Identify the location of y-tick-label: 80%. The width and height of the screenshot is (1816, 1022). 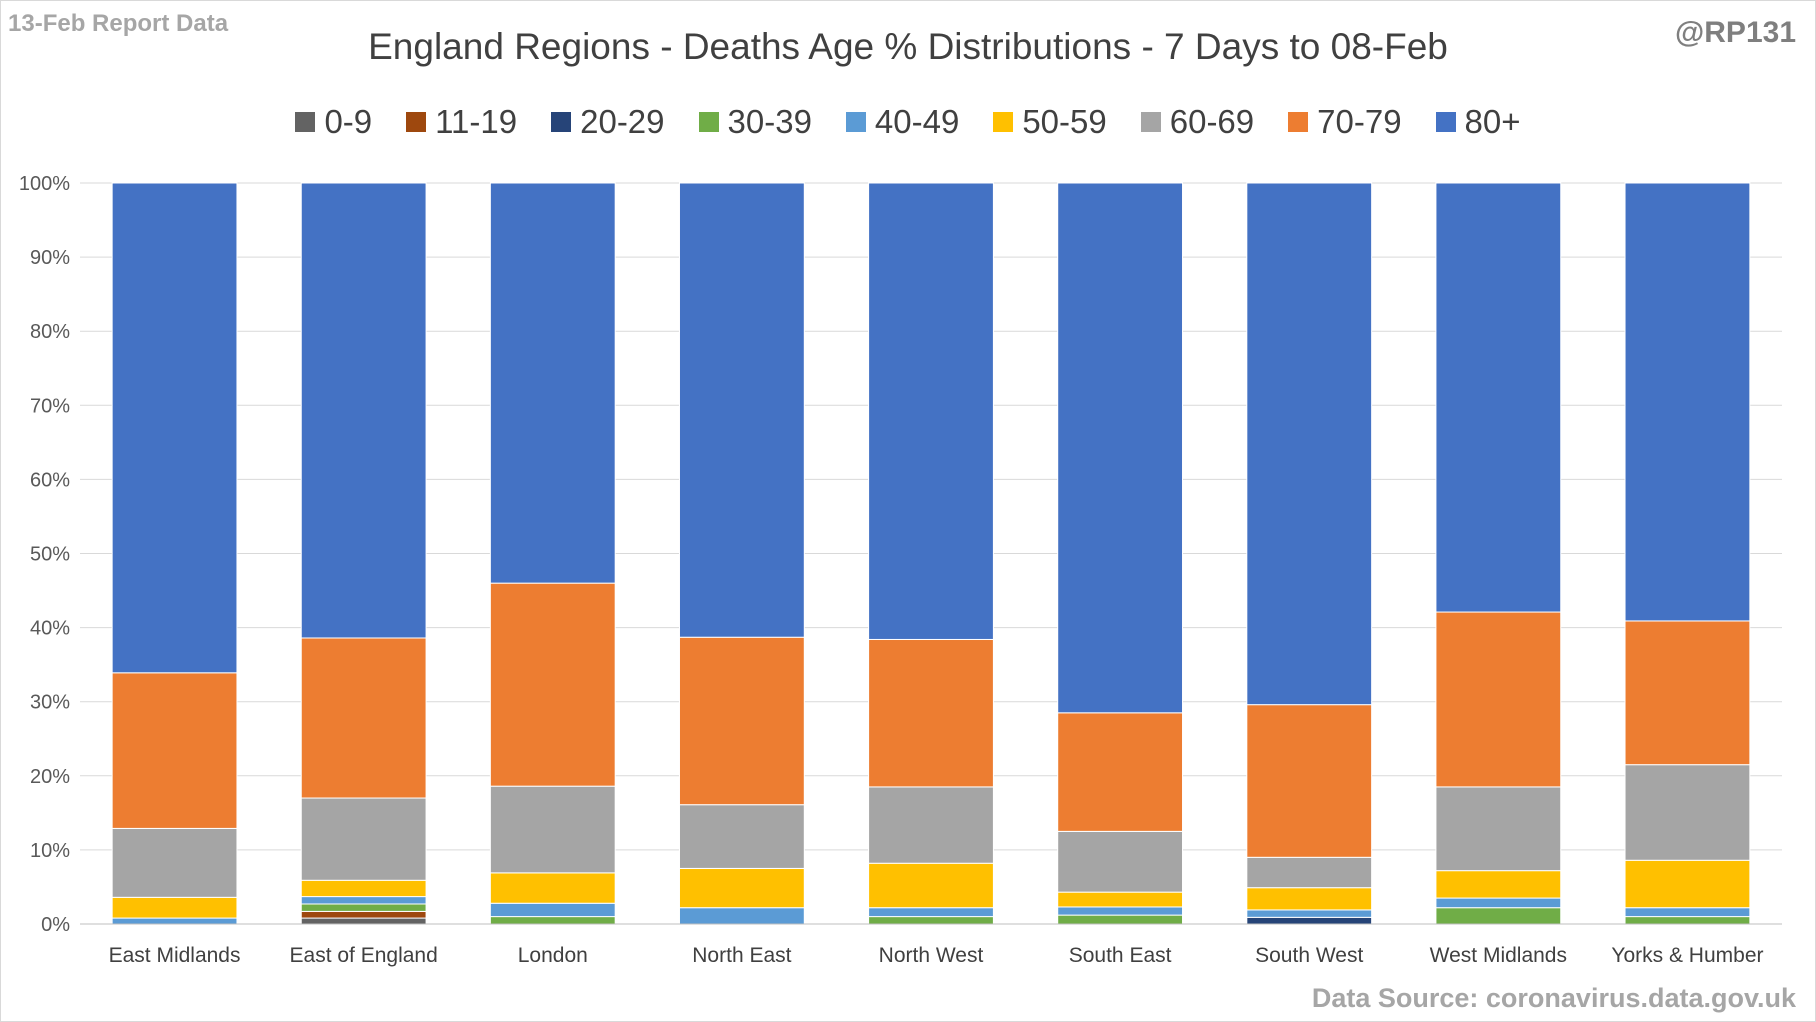
(50, 332).